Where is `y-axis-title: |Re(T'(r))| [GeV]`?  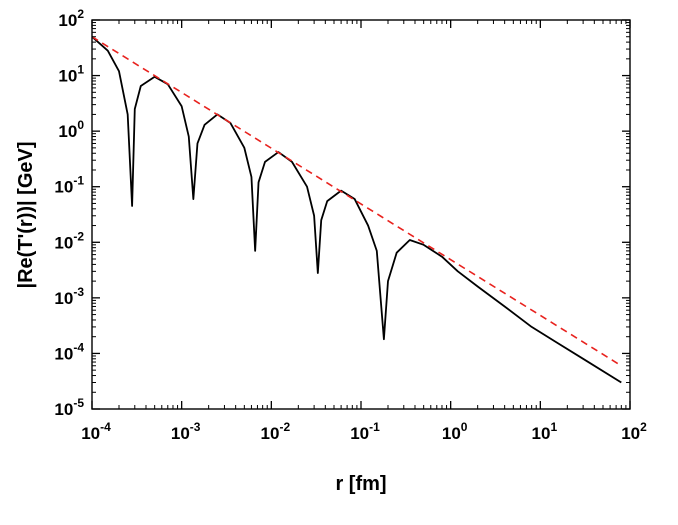 y-axis-title: |Re(T'(r))| [GeV] is located at coordinates (26, 214).